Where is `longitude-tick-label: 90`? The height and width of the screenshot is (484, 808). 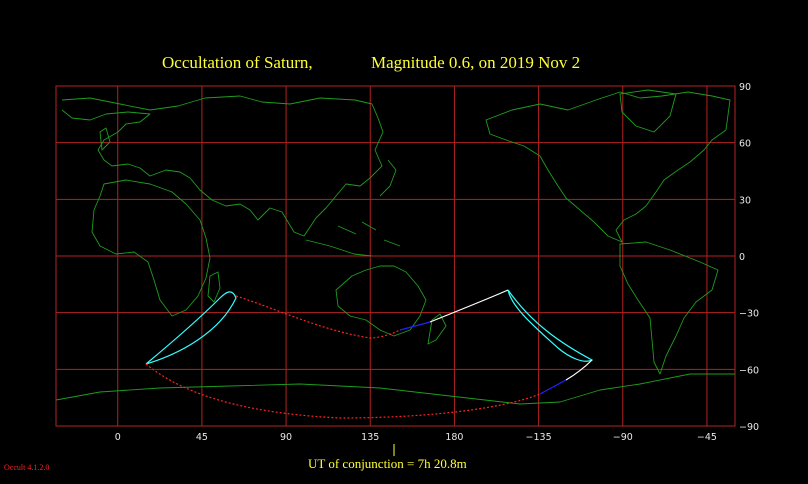
longitude-tick-label: 90 is located at coordinates (286, 437).